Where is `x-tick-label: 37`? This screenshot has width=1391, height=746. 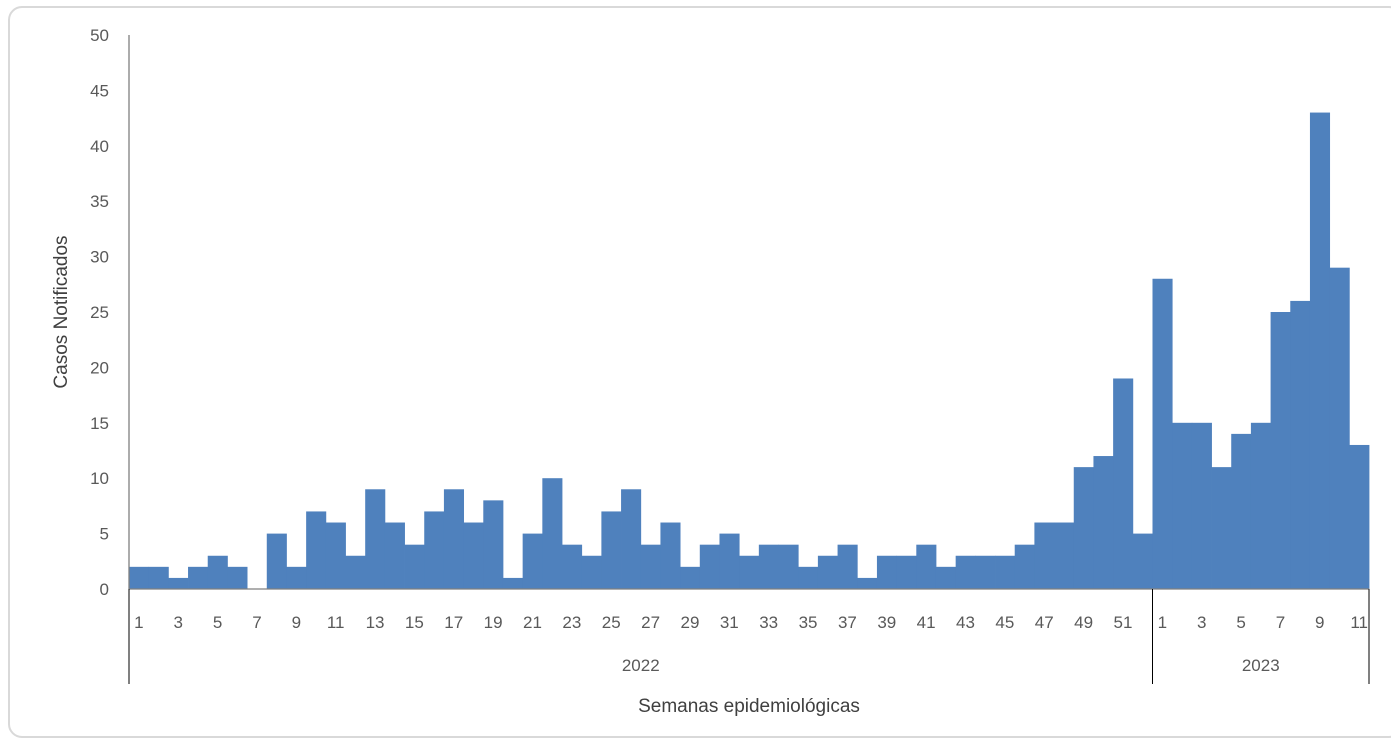
x-tick-label: 37 is located at coordinates (847, 622).